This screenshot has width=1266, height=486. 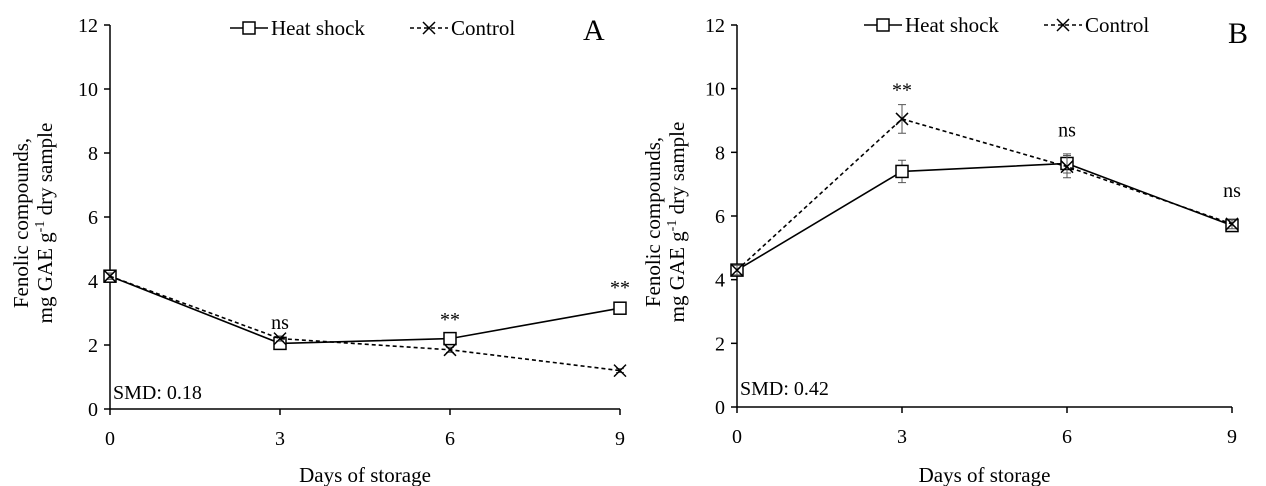 What do you see at coordinates (157, 393) in the screenshot?
I see `smd-label: SMD: 0.18` at bounding box center [157, 393].